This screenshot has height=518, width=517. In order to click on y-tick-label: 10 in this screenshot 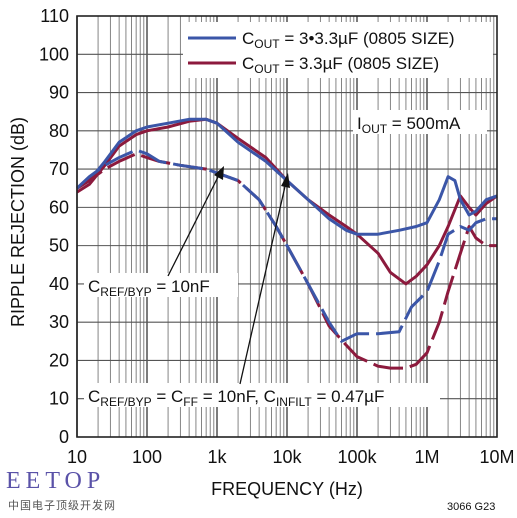, I will do `click(59, 399)`.